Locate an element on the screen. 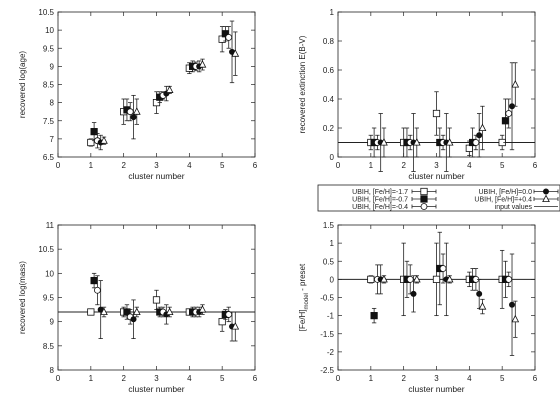 This screenshot has width=560, height=411. legend-label: UBIH, [Fe/H]=+0.4 is located at coordinates (503, 200).